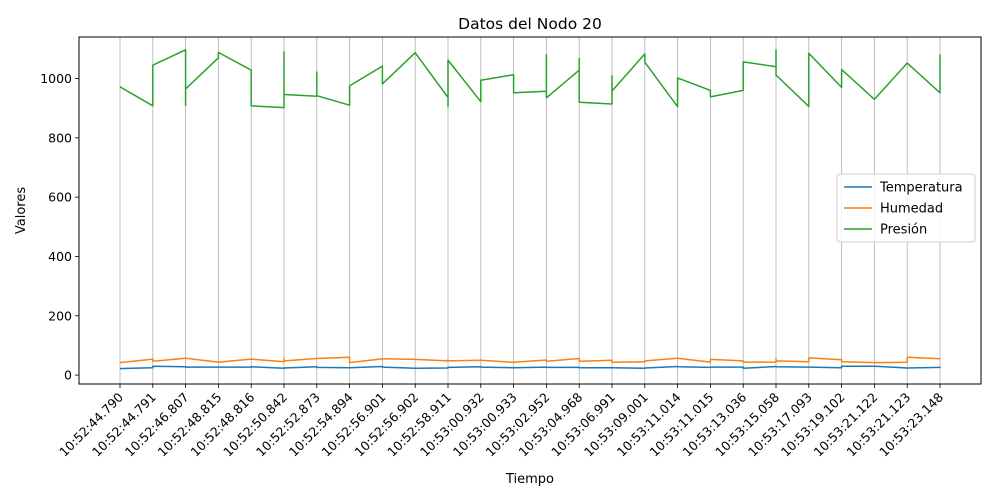  Describe the element at coordinates (56, 78) in the screenshot. I see `y-tick-label: 1000` at that location.